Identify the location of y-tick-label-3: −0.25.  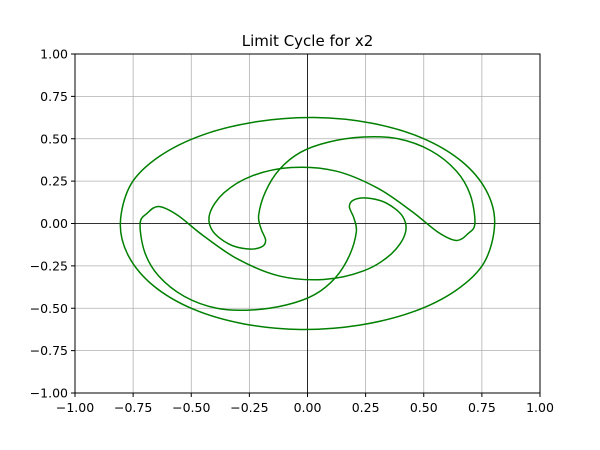
(49, 265).